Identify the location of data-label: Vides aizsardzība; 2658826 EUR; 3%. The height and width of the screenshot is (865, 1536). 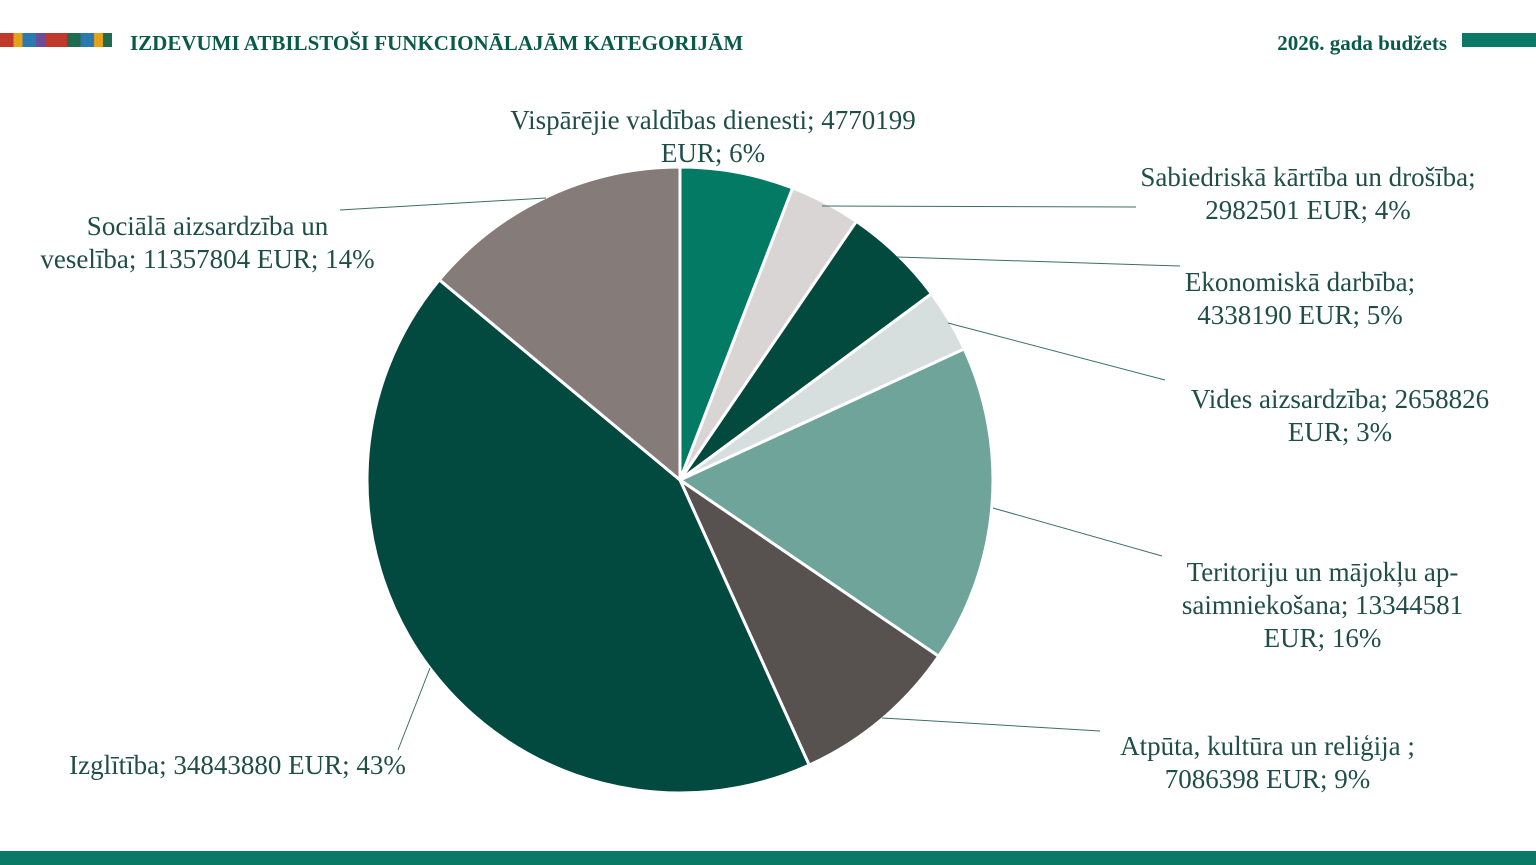
(1340, 416).